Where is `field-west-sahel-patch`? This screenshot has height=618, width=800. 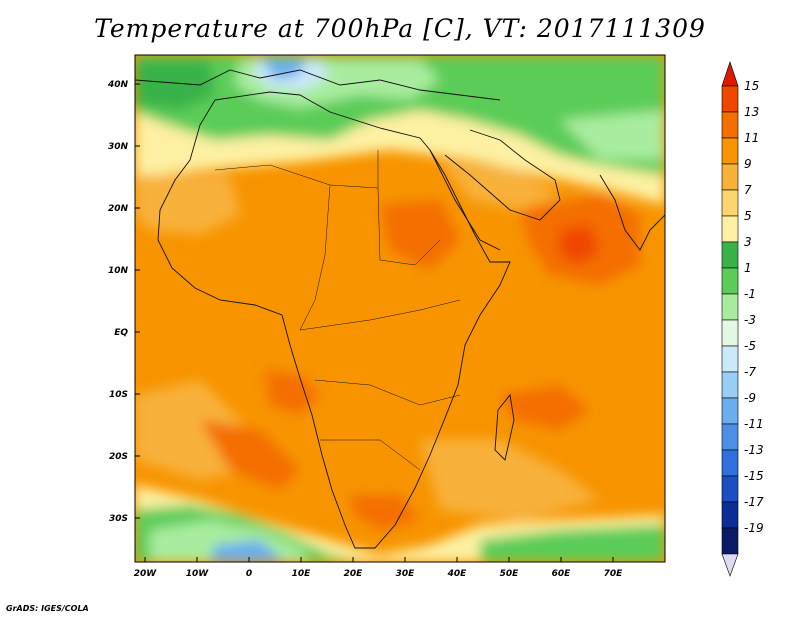
field-west-sahel-patch is located at coordinates (187, 205).